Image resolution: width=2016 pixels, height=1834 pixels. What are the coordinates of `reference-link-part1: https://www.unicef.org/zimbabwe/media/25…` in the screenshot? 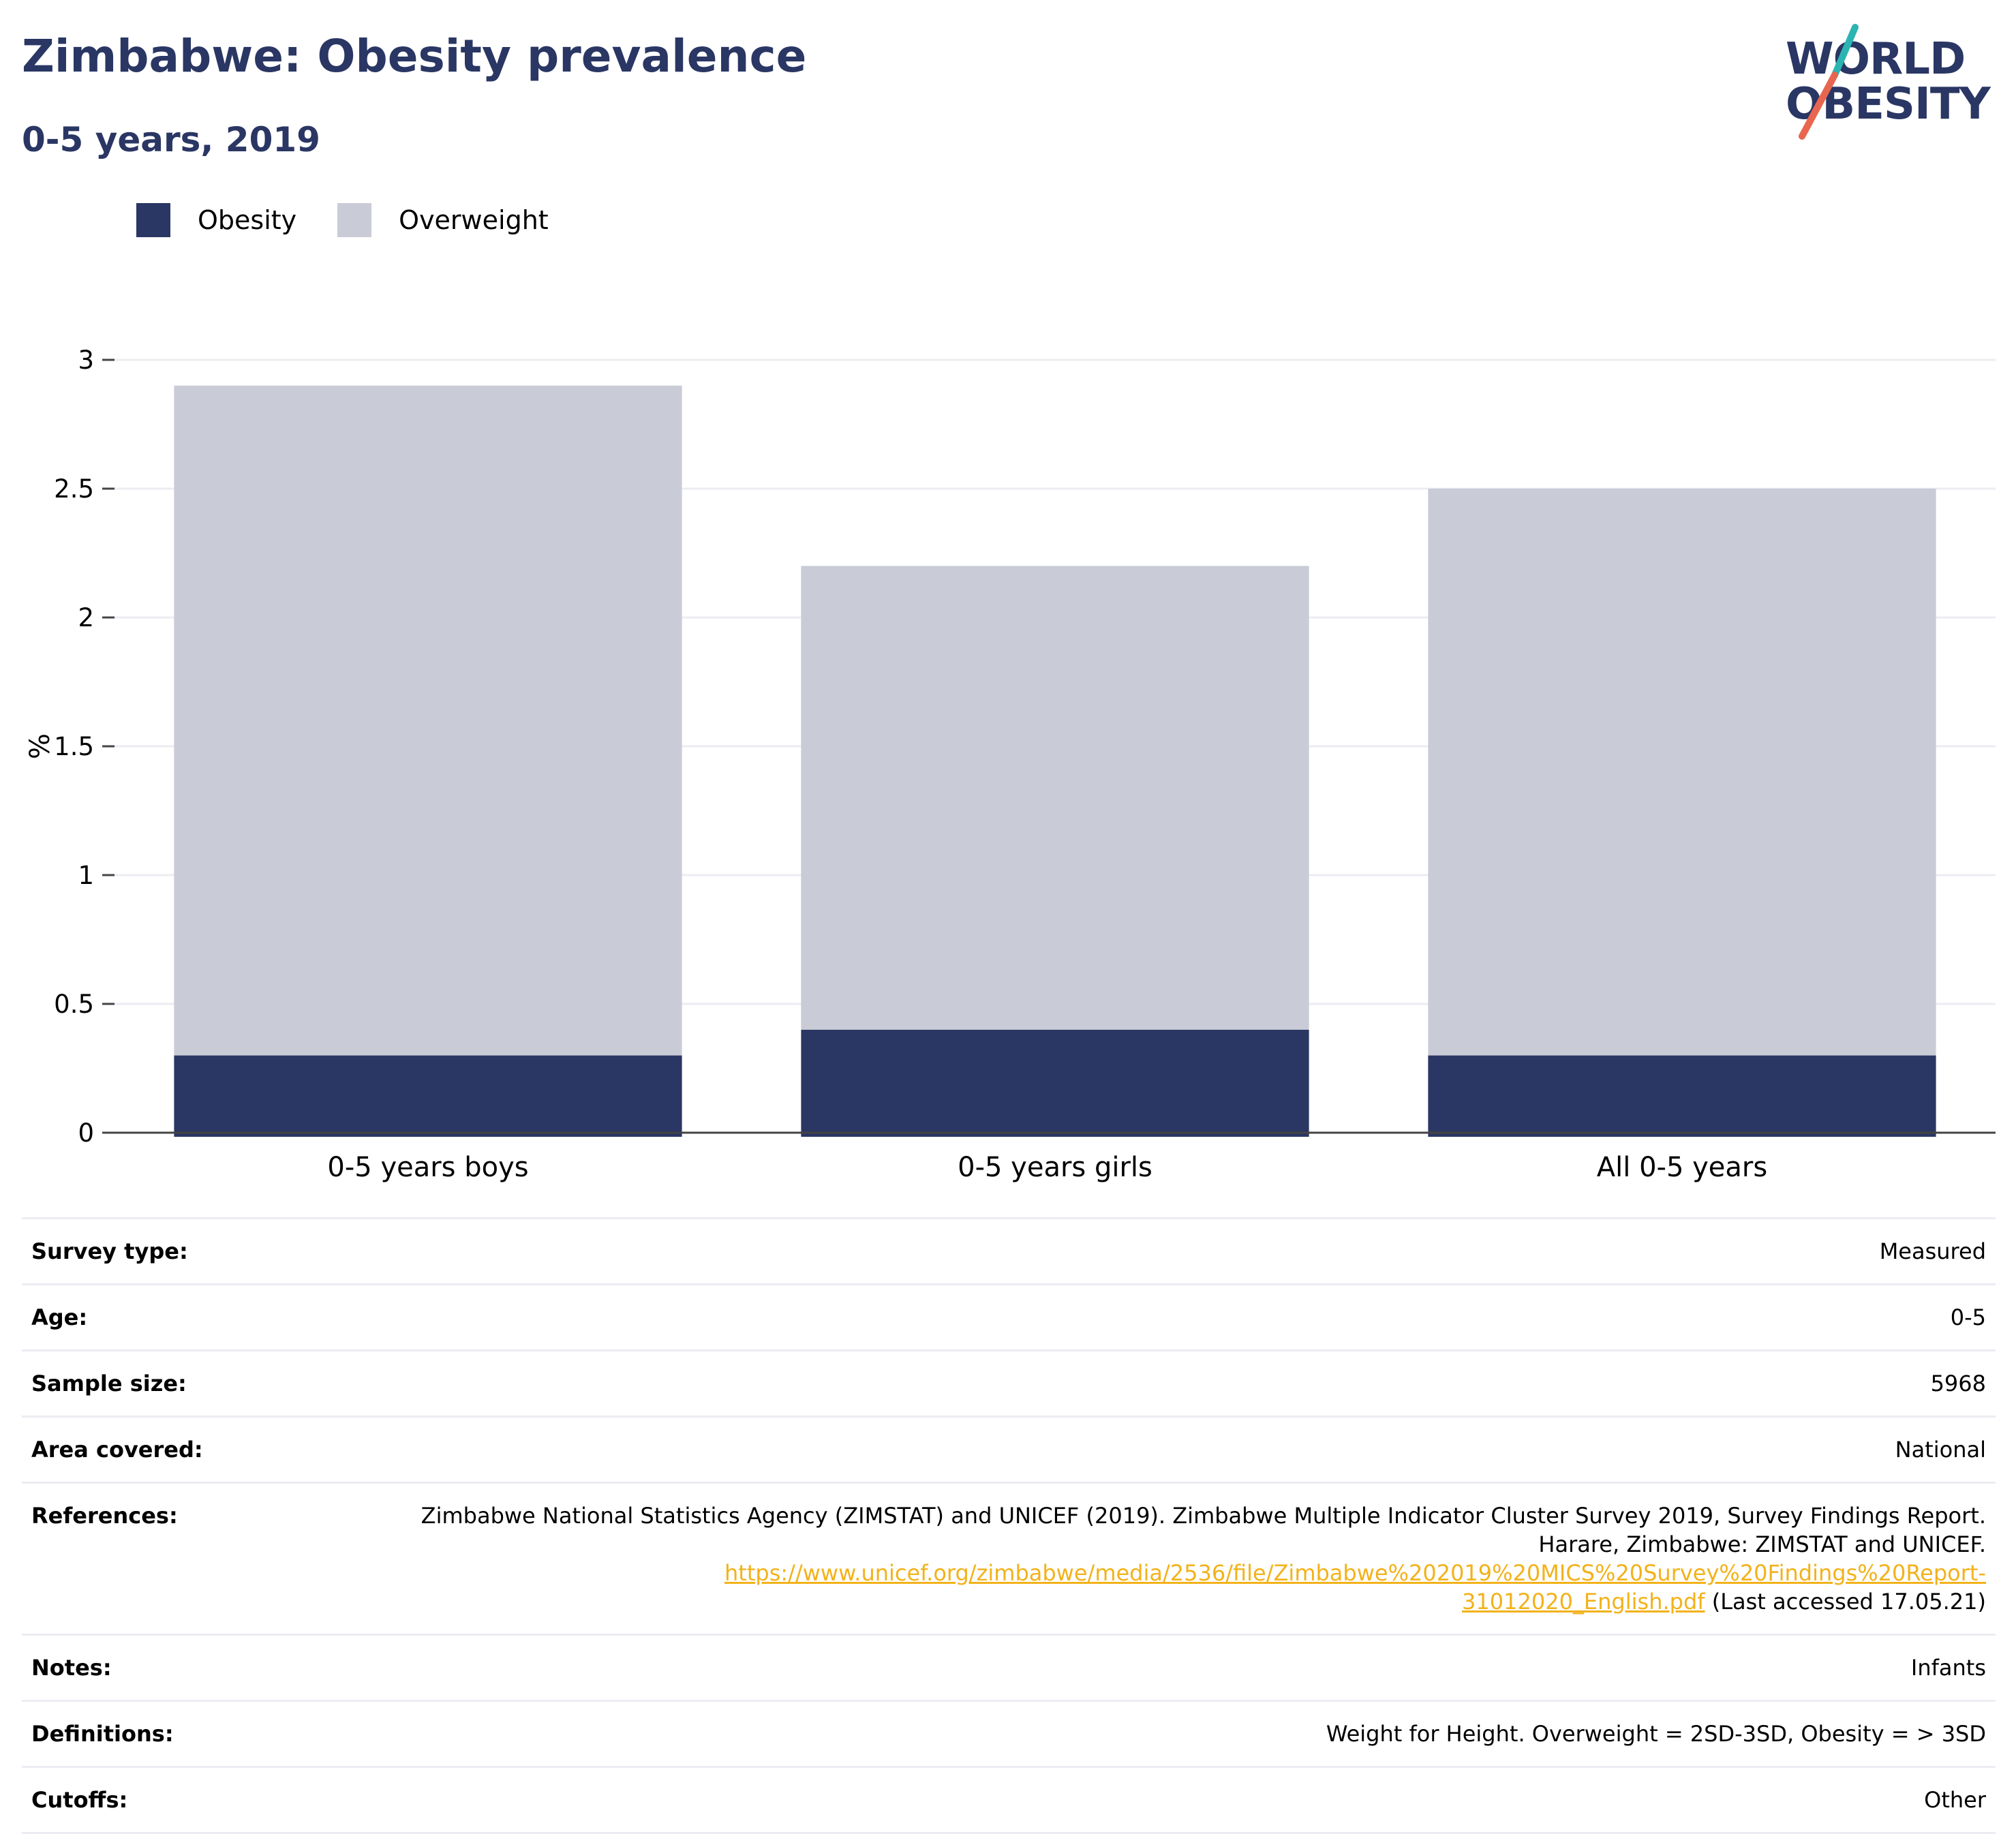 It's located at (1355, 1573).